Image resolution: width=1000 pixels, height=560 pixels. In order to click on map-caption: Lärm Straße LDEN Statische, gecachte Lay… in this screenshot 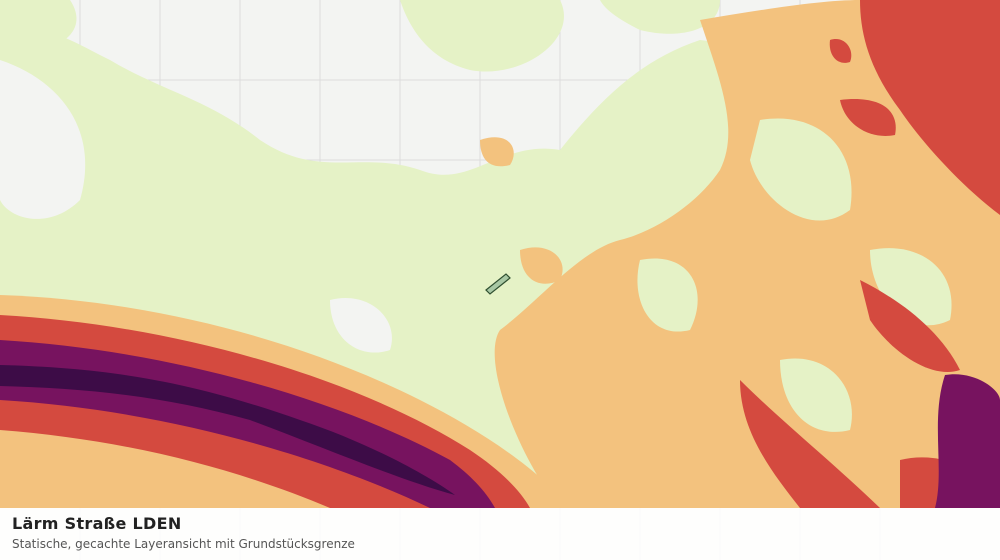, I will do `click(500, 534)`.